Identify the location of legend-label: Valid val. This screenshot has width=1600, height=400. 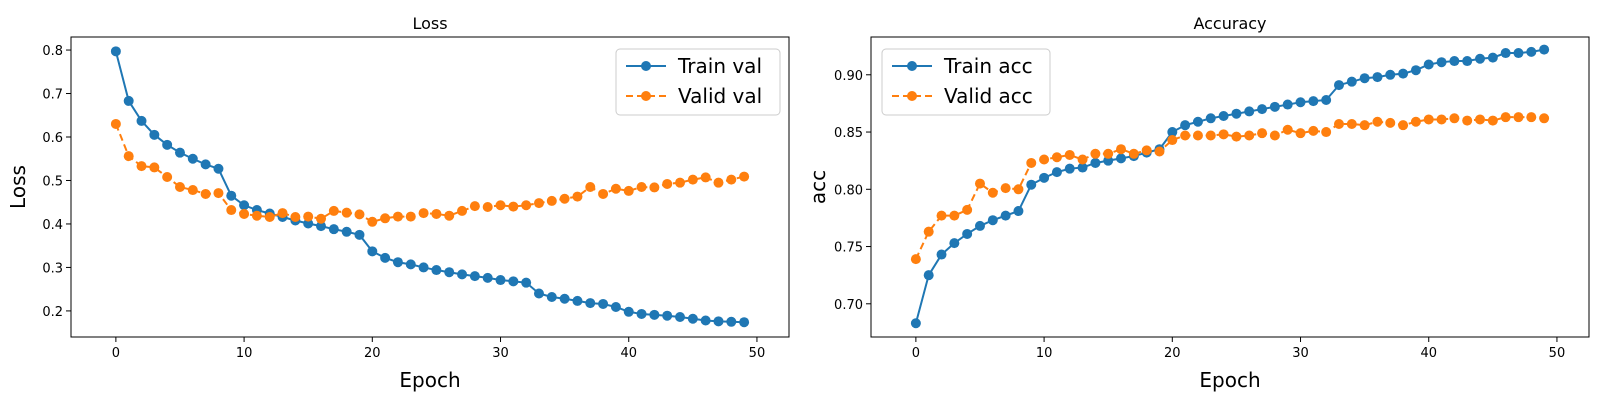
(720, 96).